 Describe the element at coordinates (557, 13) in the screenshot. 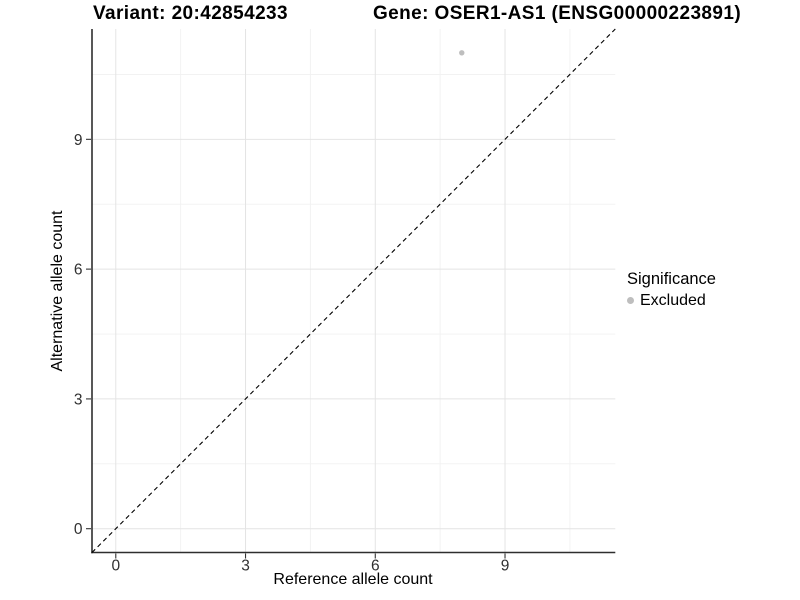

I see `plot-title-gene: Gene: OSER1-AS1 (ENSG00000223891)` at that location.